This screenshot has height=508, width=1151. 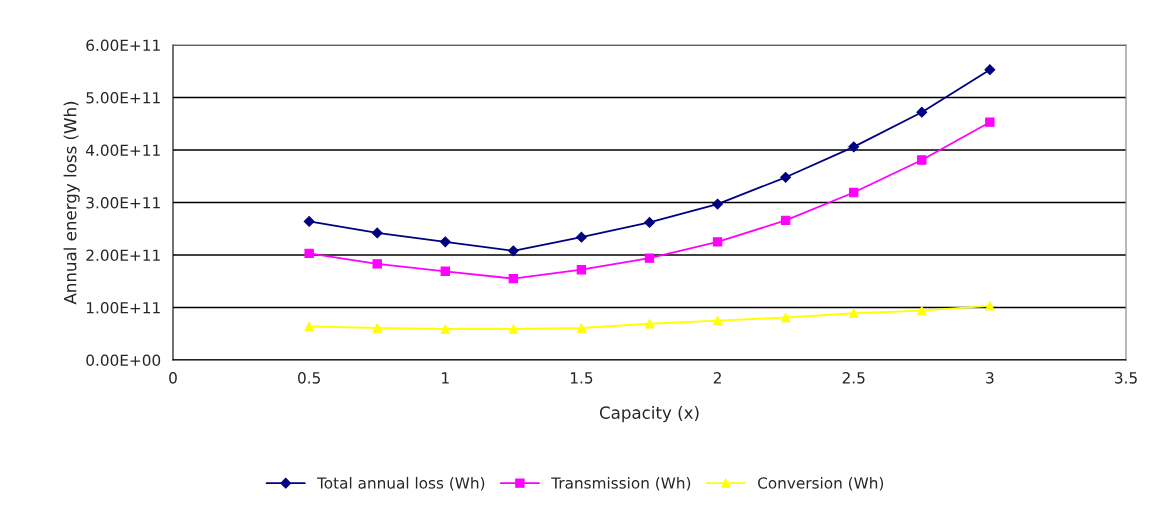 What do you see at coordinates (990, 378) in the screenshot?
I see `x-tick-label: 3` at bounding box center [990, 378].